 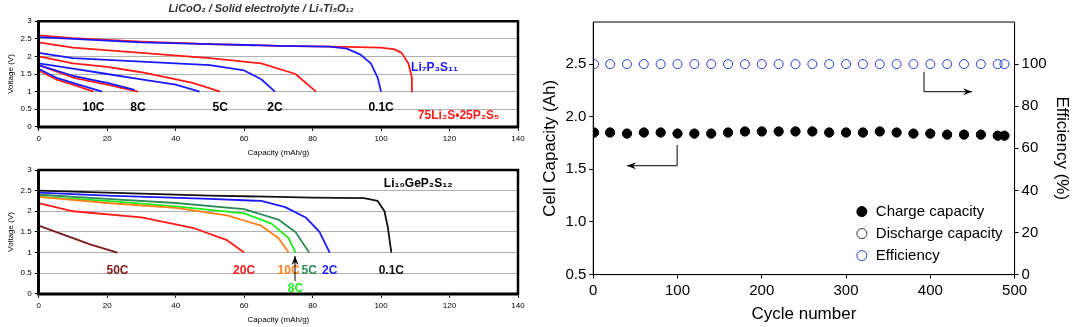 I want to click on y-tick-label: 0, so click(x=30, y=126).